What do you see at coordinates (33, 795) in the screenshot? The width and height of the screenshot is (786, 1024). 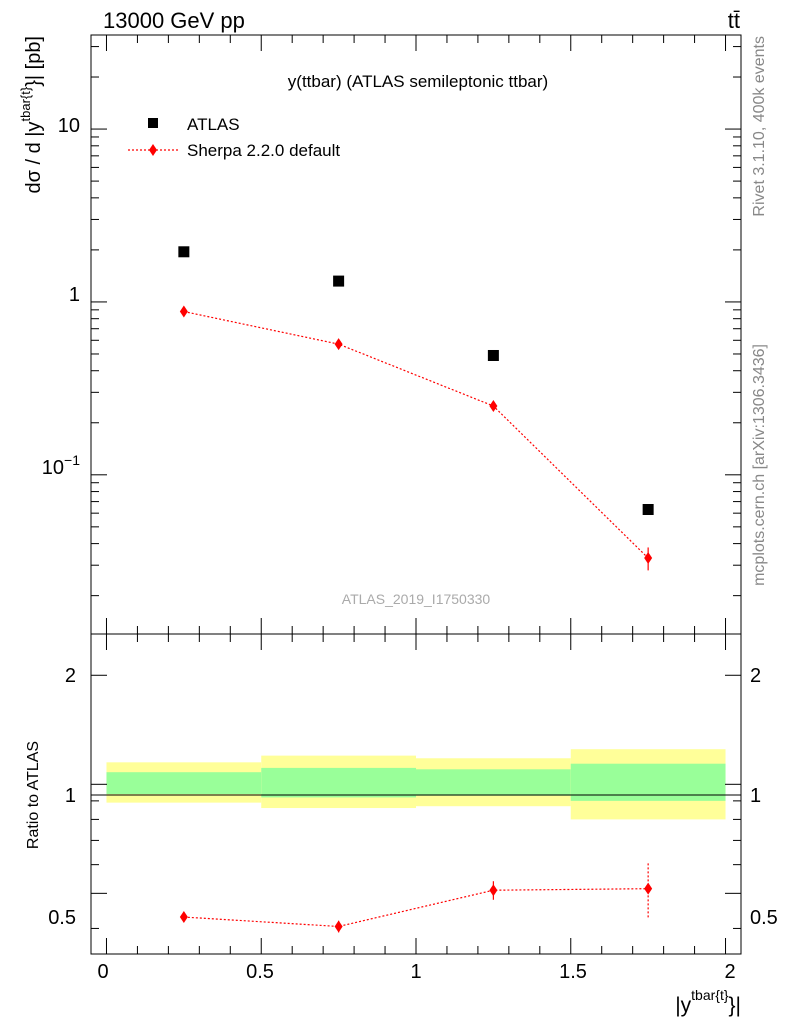 I see `ratio-y-axis-label: Ratio to ATLAS` at bounding box center [33, 795].